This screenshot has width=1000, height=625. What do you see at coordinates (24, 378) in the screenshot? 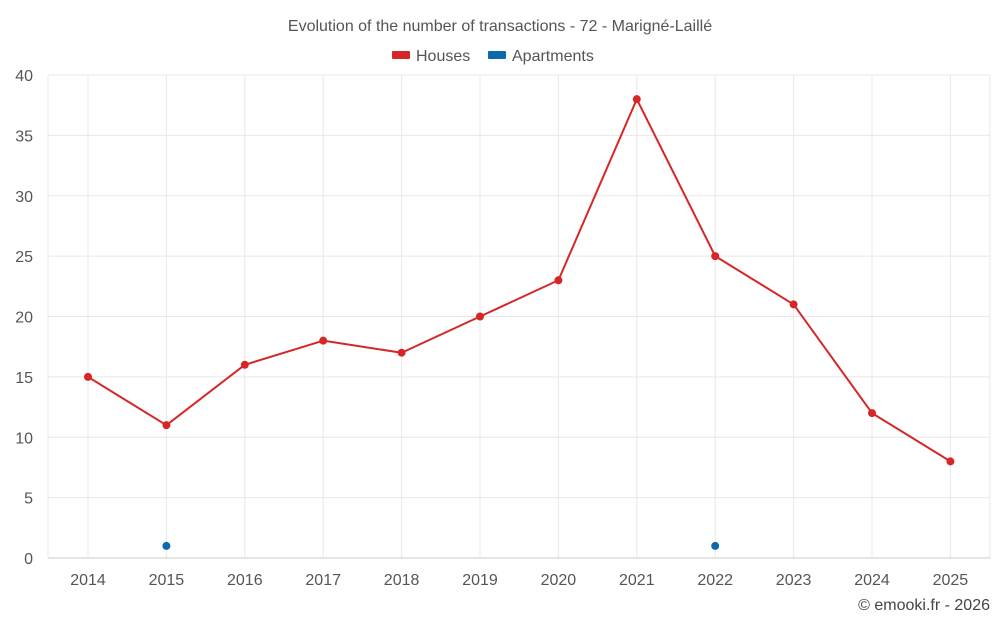
I see `y-tick-label: 15` at bounding box center [24, 378].